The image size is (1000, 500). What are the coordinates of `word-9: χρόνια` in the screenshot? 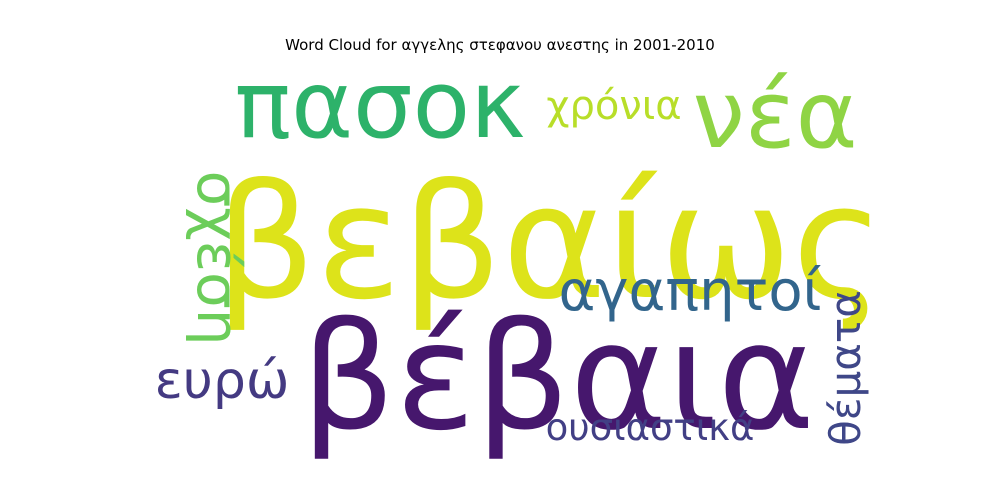 It's located at (613, 106).